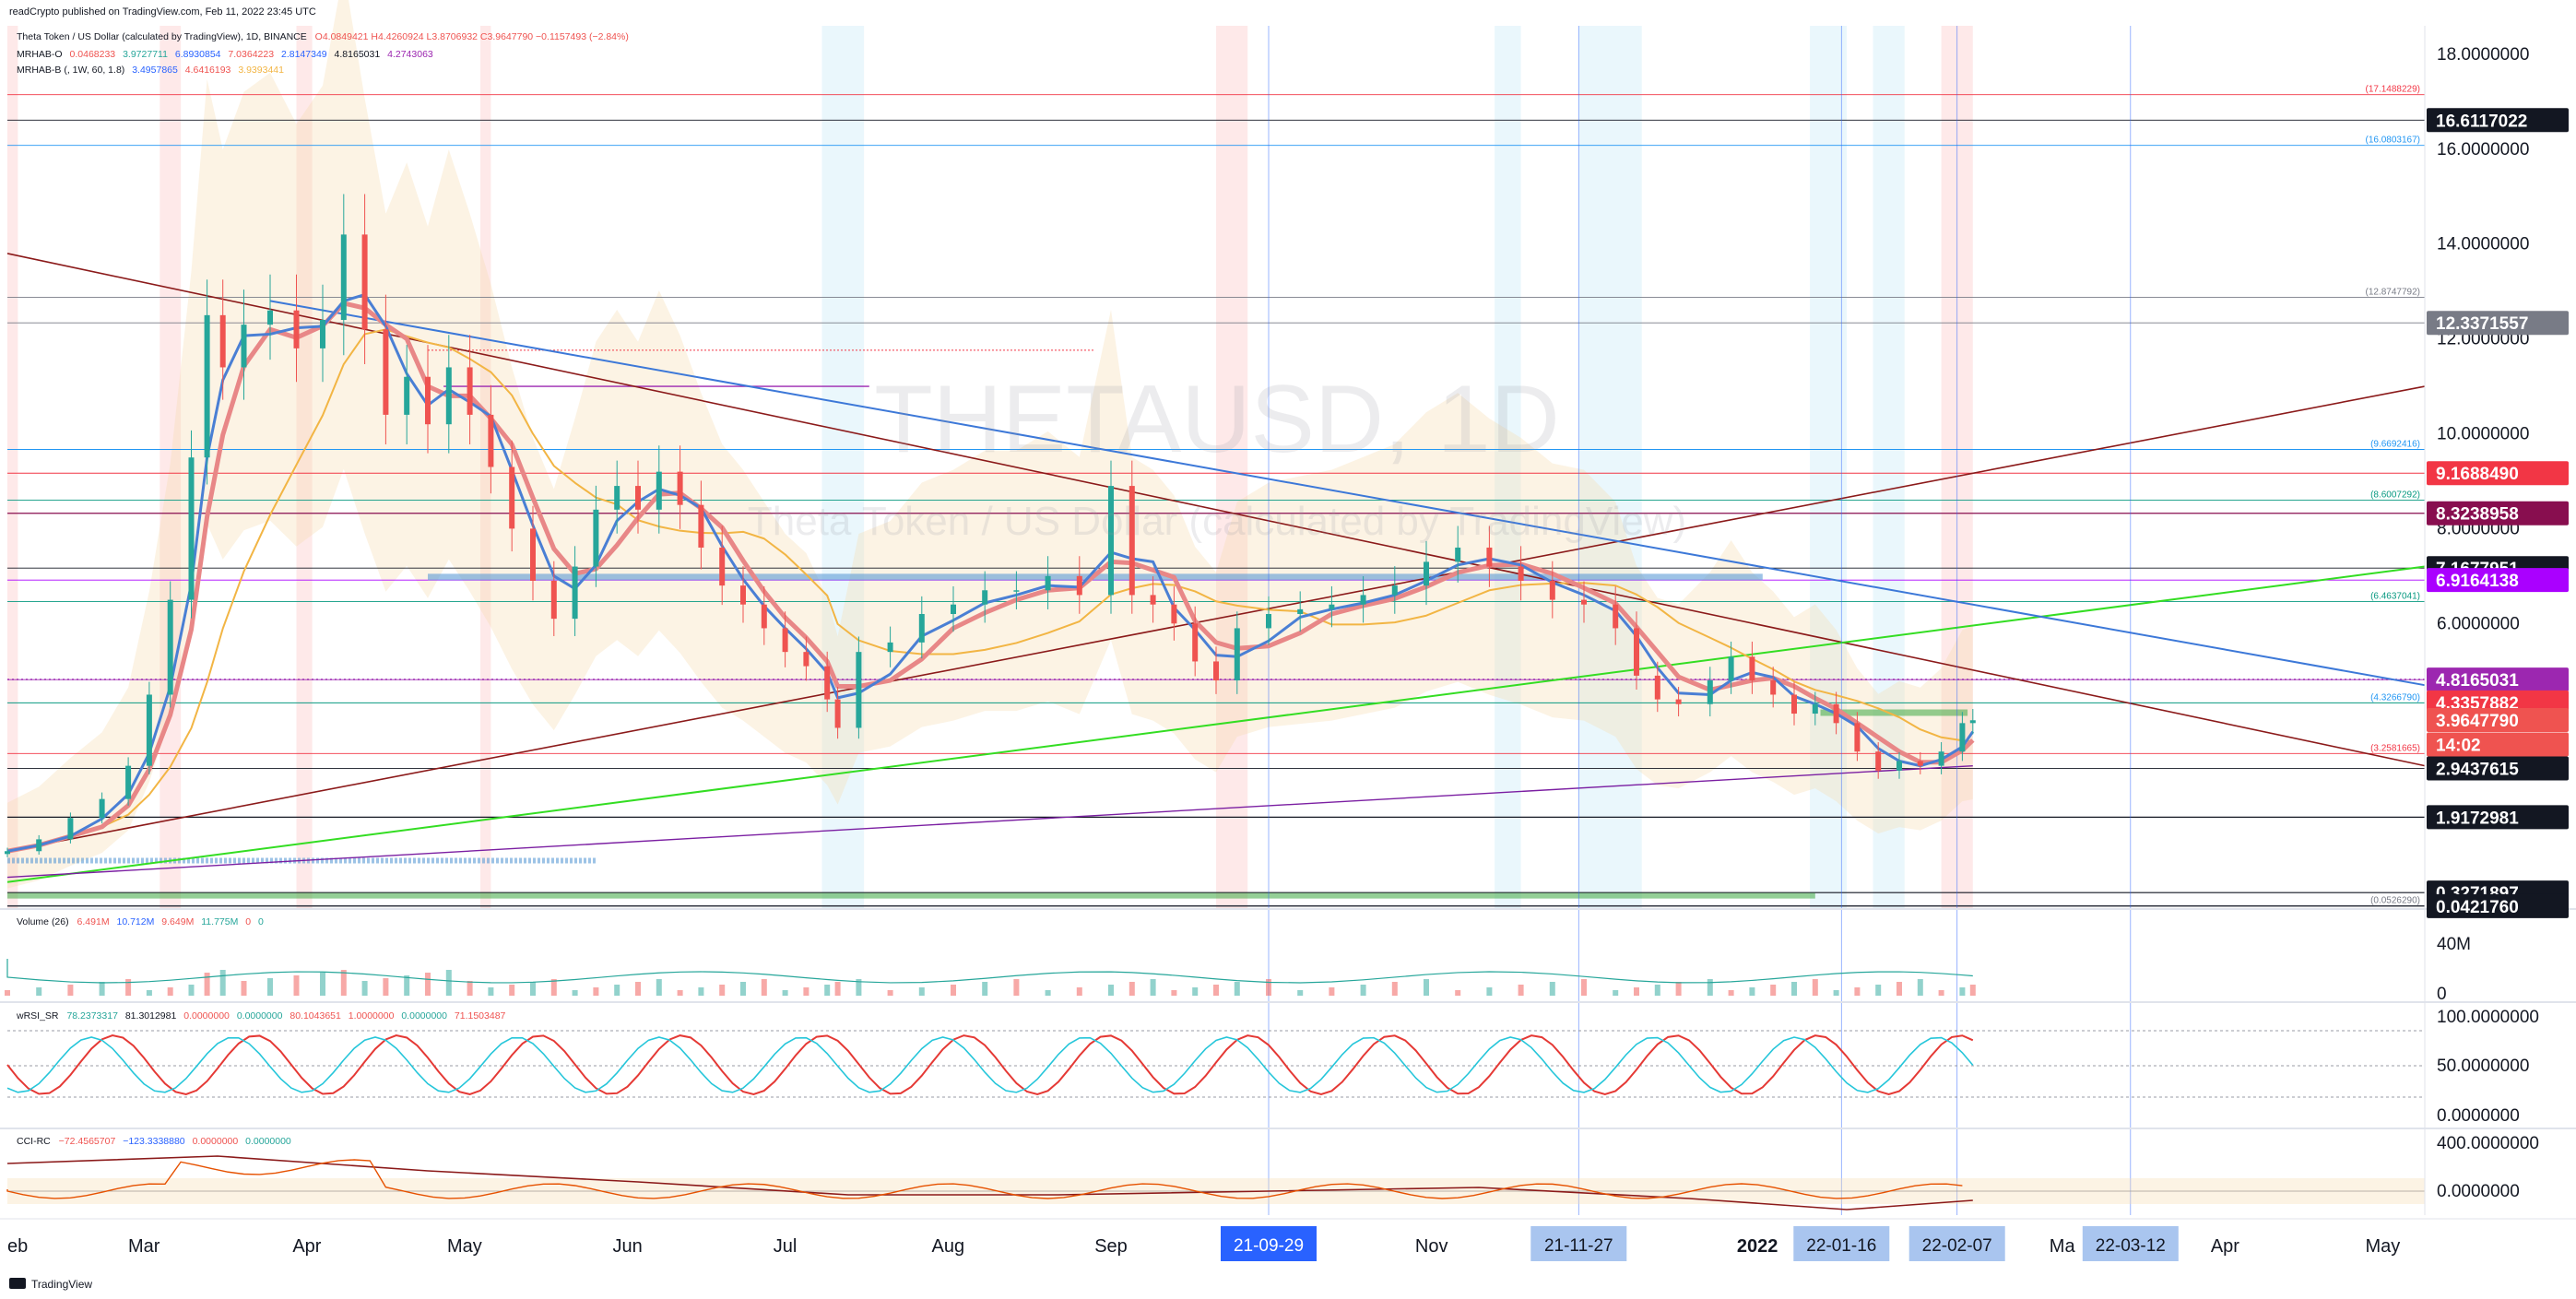 Image resolution: width=2576 pixels, height=1299 pixels. What do you see at coordinates (2478, 1192) in the screenshot?
I see `cci-tick-label: 0.0000000` at bounding box center [2478, 1192].